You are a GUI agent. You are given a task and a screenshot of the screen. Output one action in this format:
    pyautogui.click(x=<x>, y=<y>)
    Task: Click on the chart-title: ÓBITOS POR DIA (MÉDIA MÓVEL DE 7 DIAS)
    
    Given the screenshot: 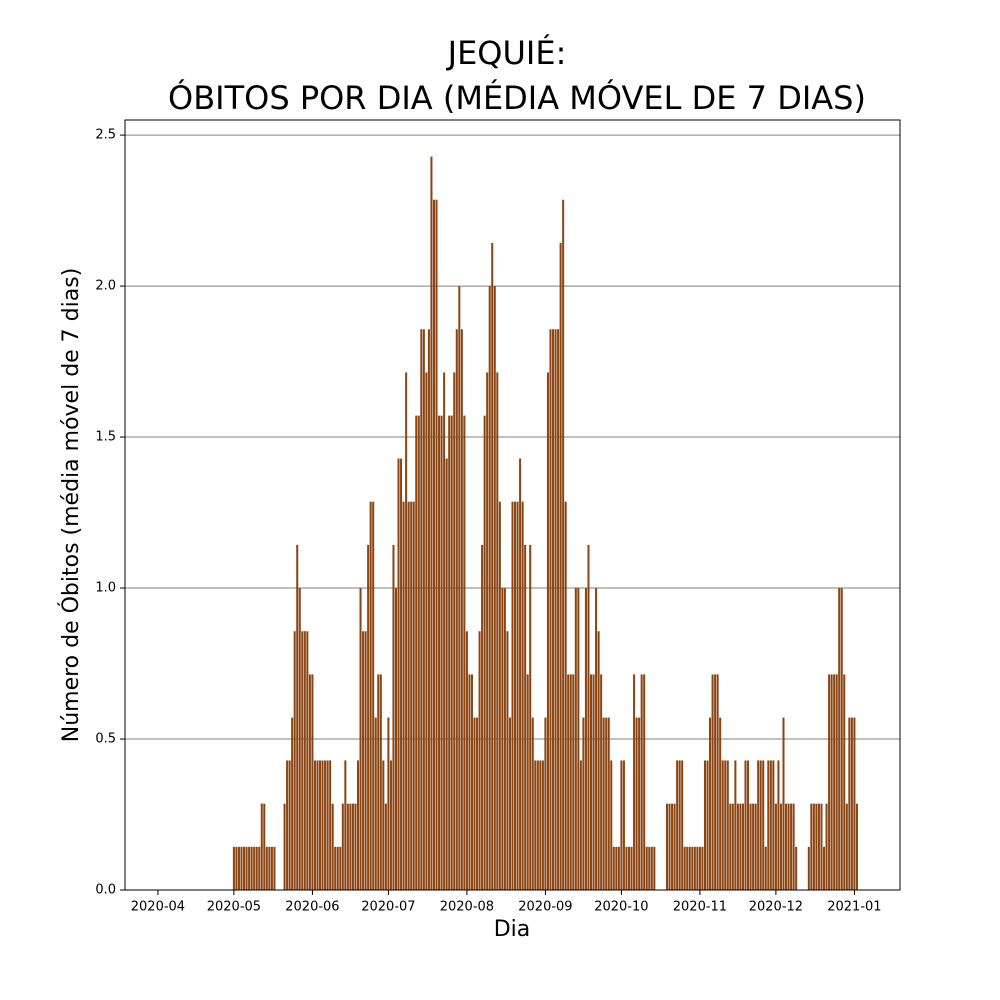 What is the action you would take?
    pyautogui.click(x=517, y=97)
    